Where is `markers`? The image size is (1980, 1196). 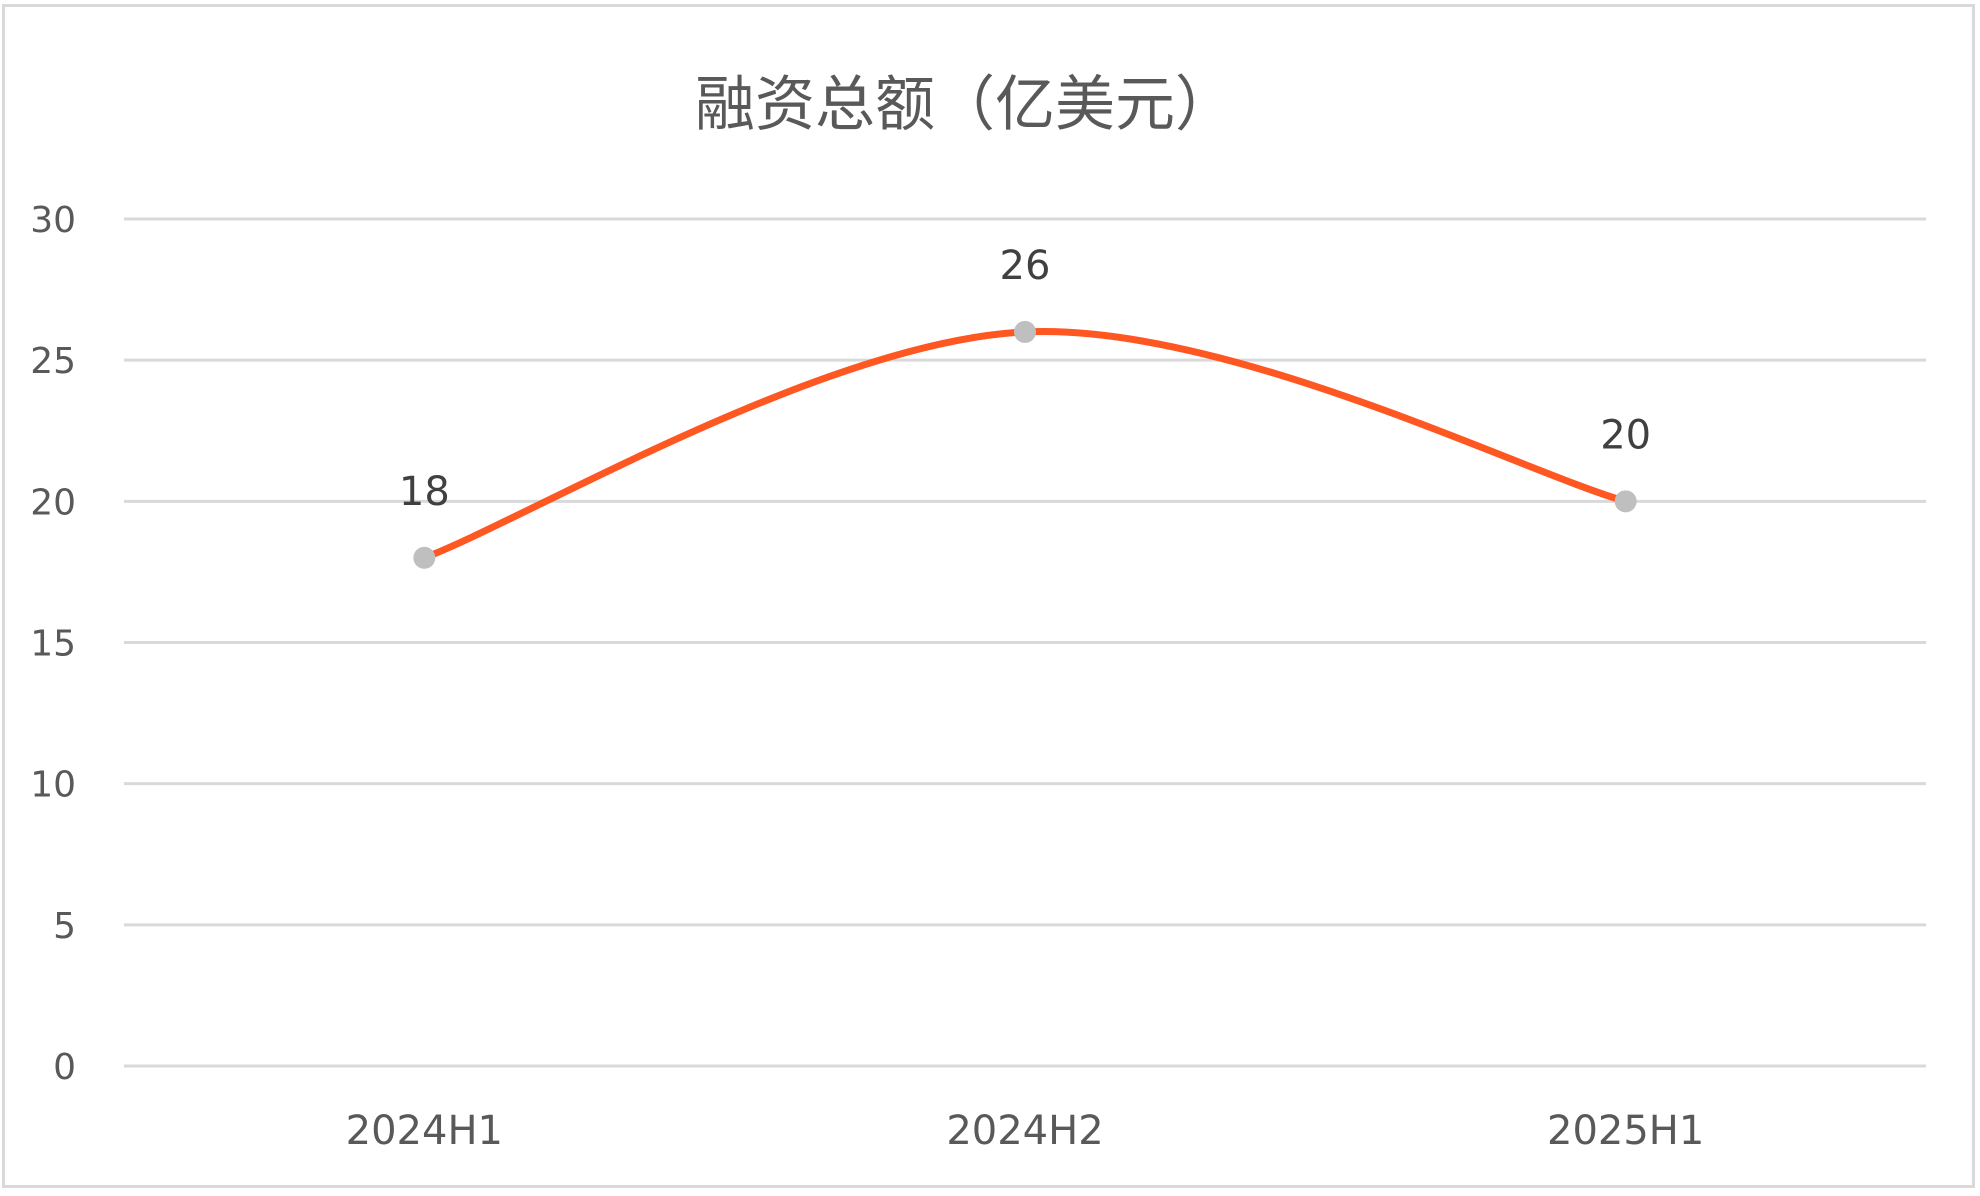
markers is located at coordinates (1025, 444).